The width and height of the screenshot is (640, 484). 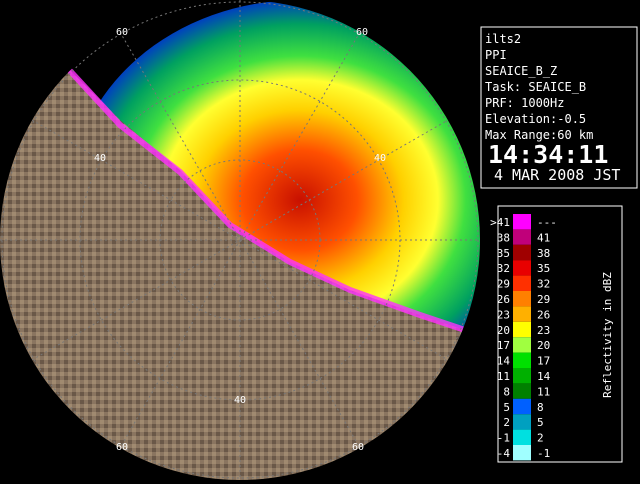 I want to click on scale-right-label: 20, so click(x=543, y=345).